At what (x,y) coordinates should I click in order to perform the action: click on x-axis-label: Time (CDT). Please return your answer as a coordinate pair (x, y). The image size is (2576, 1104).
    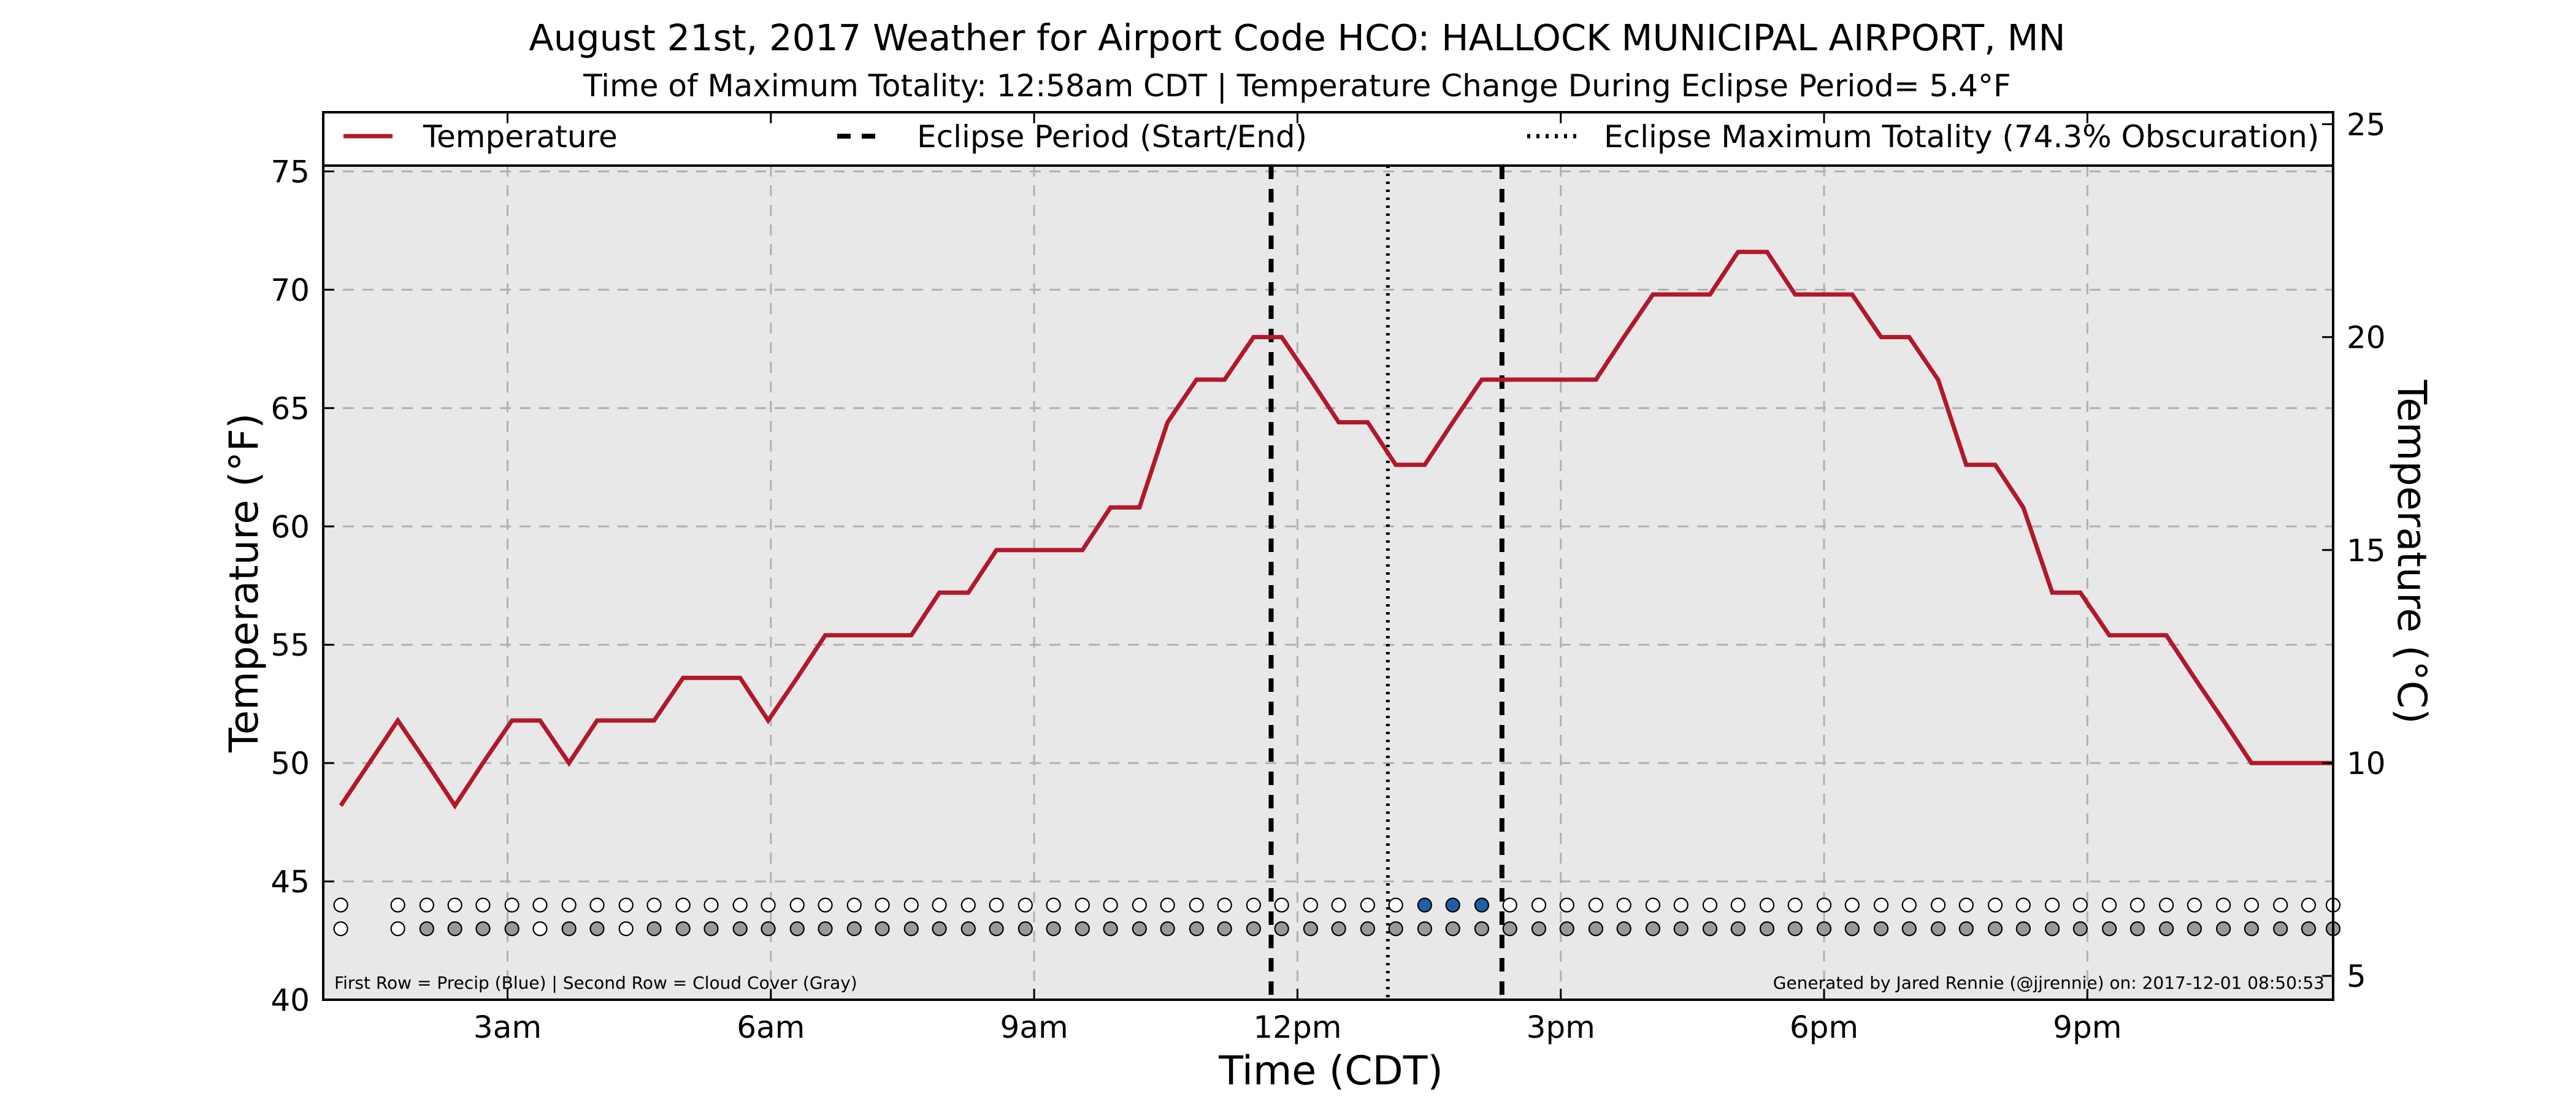
    Looking at the image, I should click on (1330, 1071).